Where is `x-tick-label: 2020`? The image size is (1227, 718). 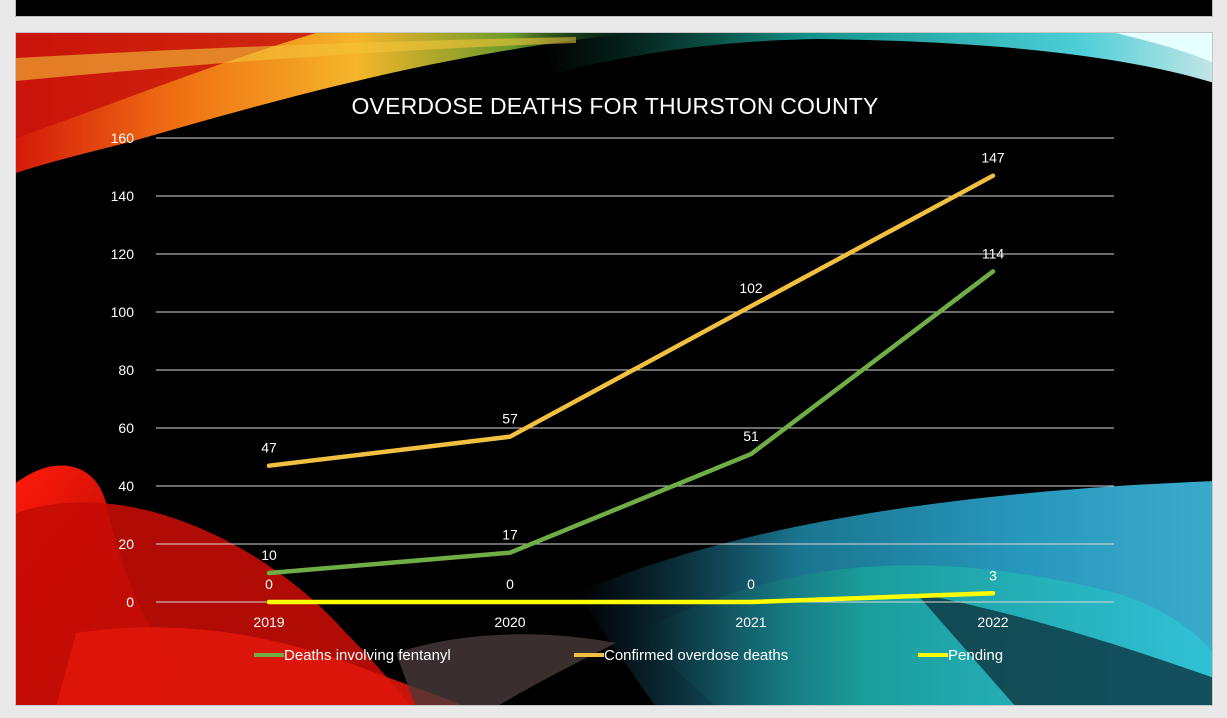 x-tick-label: 2020 is located at coordinates (509, 622).